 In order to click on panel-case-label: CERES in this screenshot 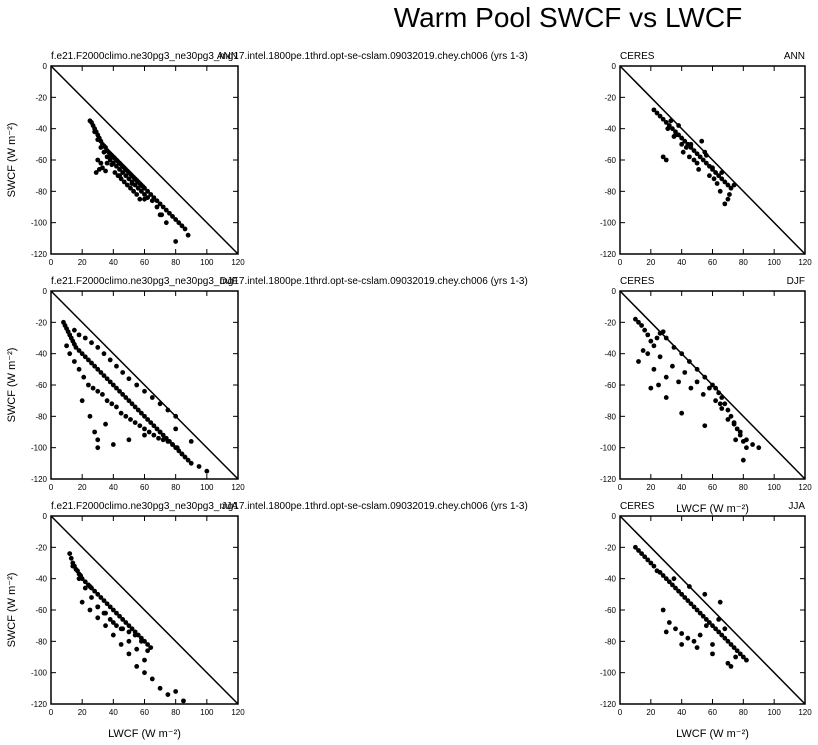, I will do `click(637, 506)`.